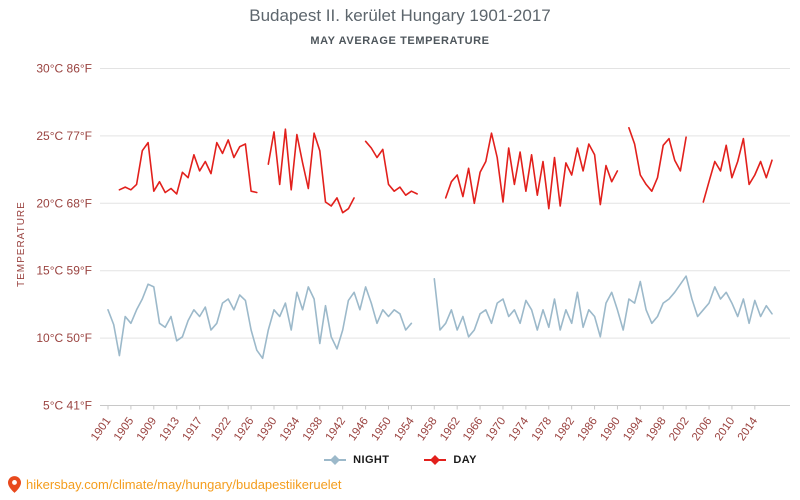  Describe the element at coordinates (465, 460) in the screenshot. I see `legend-day-label: DAY` at that location.